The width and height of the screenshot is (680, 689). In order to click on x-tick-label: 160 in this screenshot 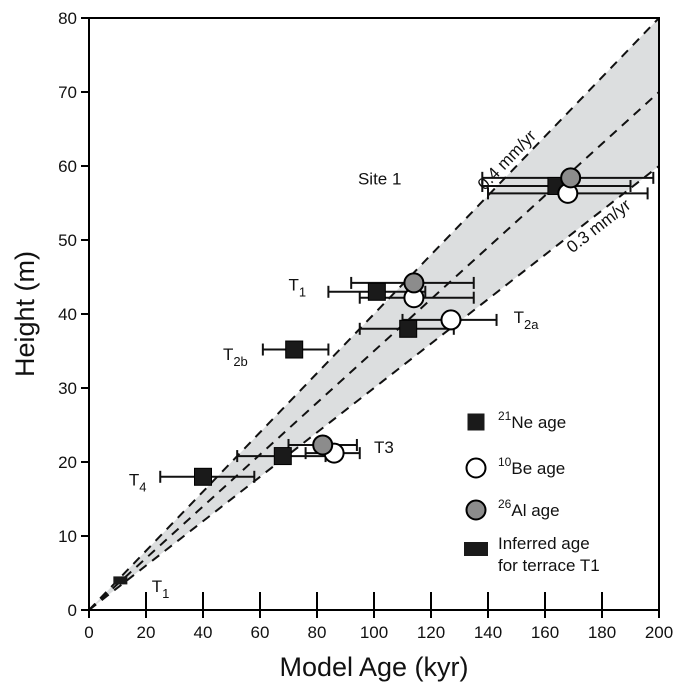, I will do `click(545, 632)`.